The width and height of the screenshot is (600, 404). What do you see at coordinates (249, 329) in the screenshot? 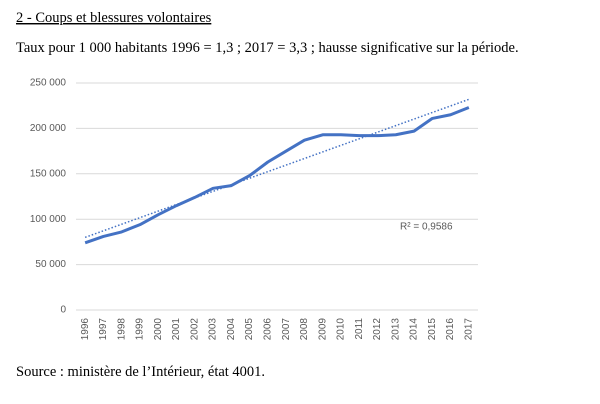
I see `x-tick-label: 2005` at bounding box center [249, 329].